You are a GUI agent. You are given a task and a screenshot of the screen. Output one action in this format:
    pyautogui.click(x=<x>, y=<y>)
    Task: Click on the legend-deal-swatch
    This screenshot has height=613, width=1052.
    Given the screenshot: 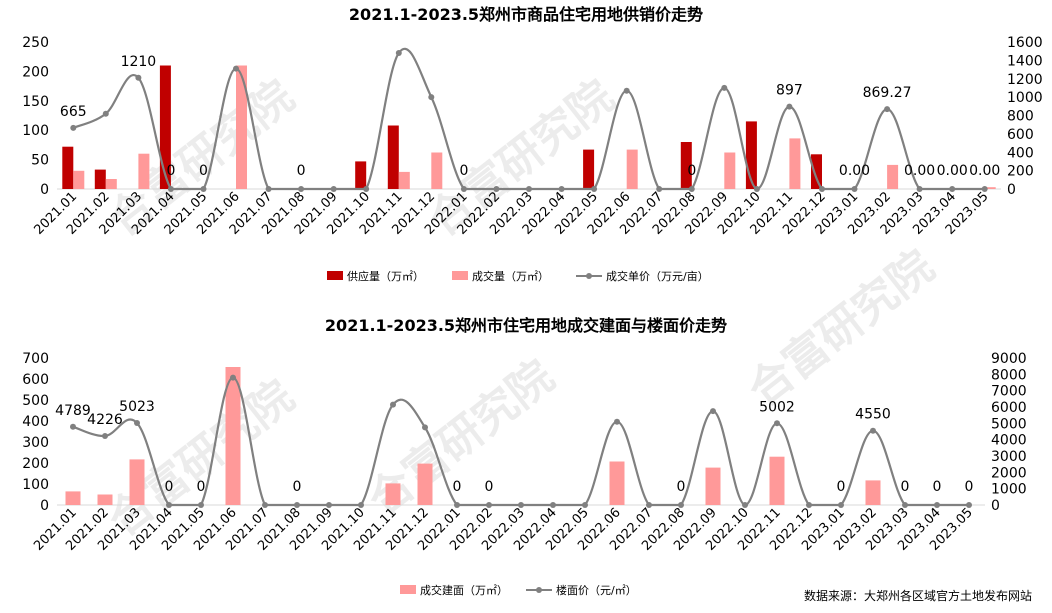 What is the action you would take?
    pyautogui.click(x=460, y=275)
    